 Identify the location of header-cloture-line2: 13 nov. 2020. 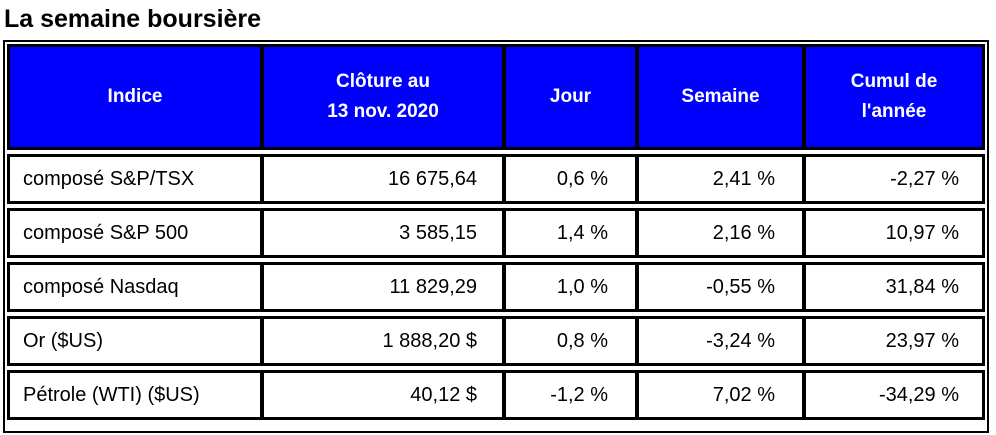
(383, 111).